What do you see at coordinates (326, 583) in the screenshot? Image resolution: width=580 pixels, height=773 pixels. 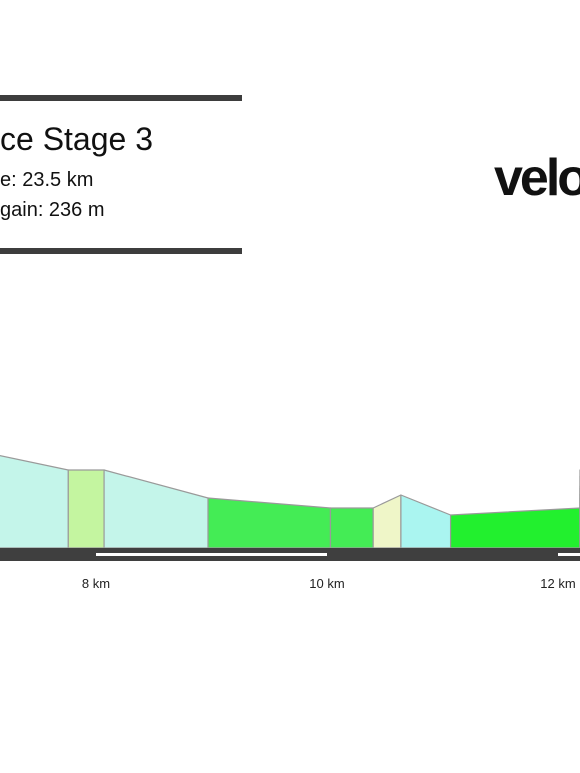 I see `x-tick-label: 10 km` at bounding box center [326, 583].